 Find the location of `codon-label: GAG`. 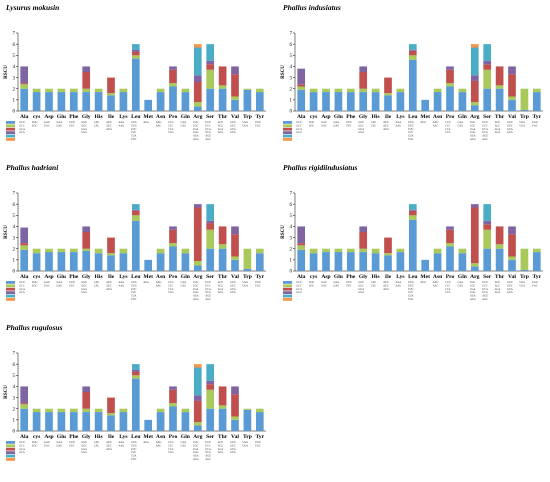

codon-label: GAG is located at coordinates (337, 125).